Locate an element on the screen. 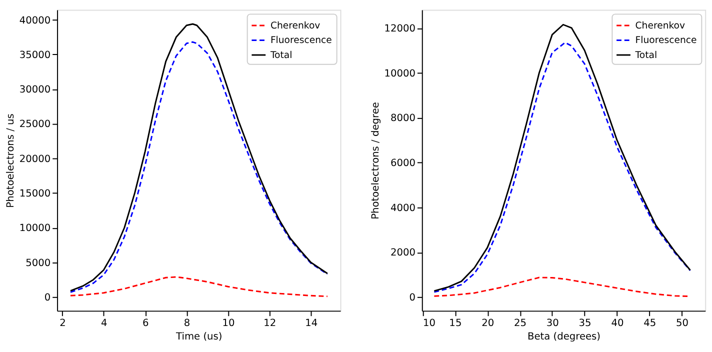 This screenshot has height=352, width=712. x-tick-label: 4 is located at coordinates (104, 323).